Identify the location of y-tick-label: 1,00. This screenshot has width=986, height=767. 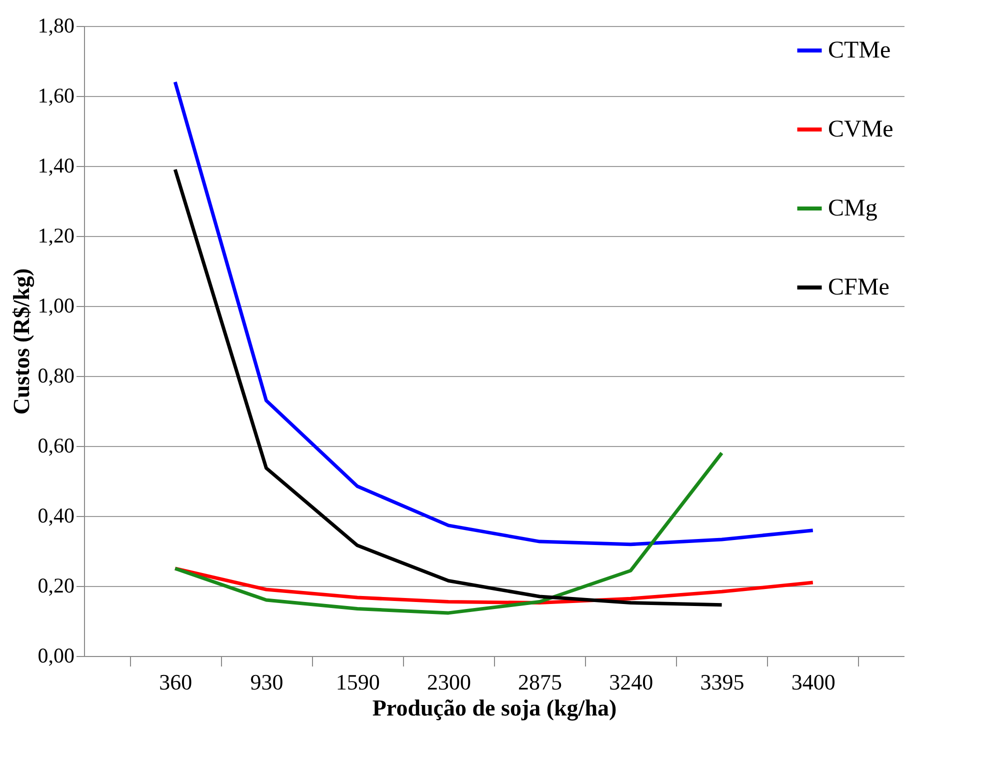
(56, 306).